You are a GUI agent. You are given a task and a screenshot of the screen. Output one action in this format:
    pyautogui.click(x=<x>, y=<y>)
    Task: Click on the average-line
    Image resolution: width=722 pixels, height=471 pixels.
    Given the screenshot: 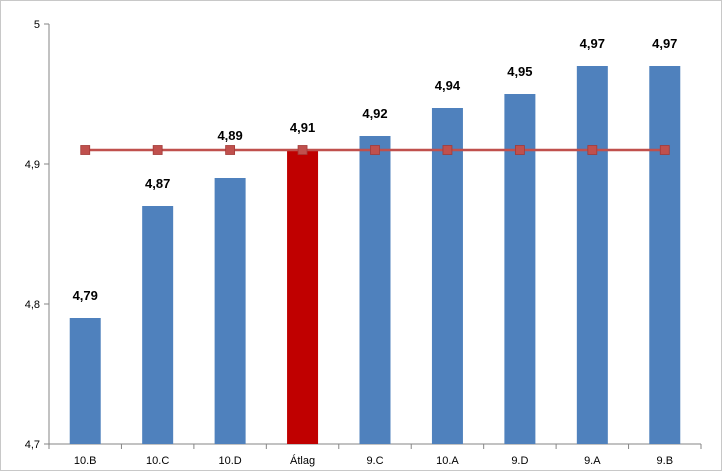 What is the action you would take?
    pyautogui.click(x=375, y=150)
    